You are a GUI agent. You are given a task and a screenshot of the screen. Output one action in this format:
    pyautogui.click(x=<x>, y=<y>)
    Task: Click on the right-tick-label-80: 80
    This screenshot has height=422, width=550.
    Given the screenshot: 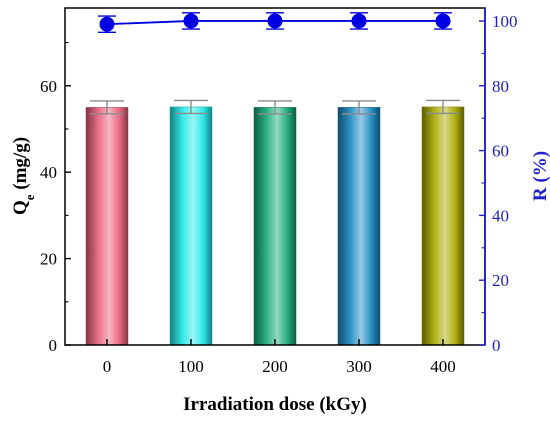 What is the action you would take?
    pyautogui.click(x=500, y=86)
    